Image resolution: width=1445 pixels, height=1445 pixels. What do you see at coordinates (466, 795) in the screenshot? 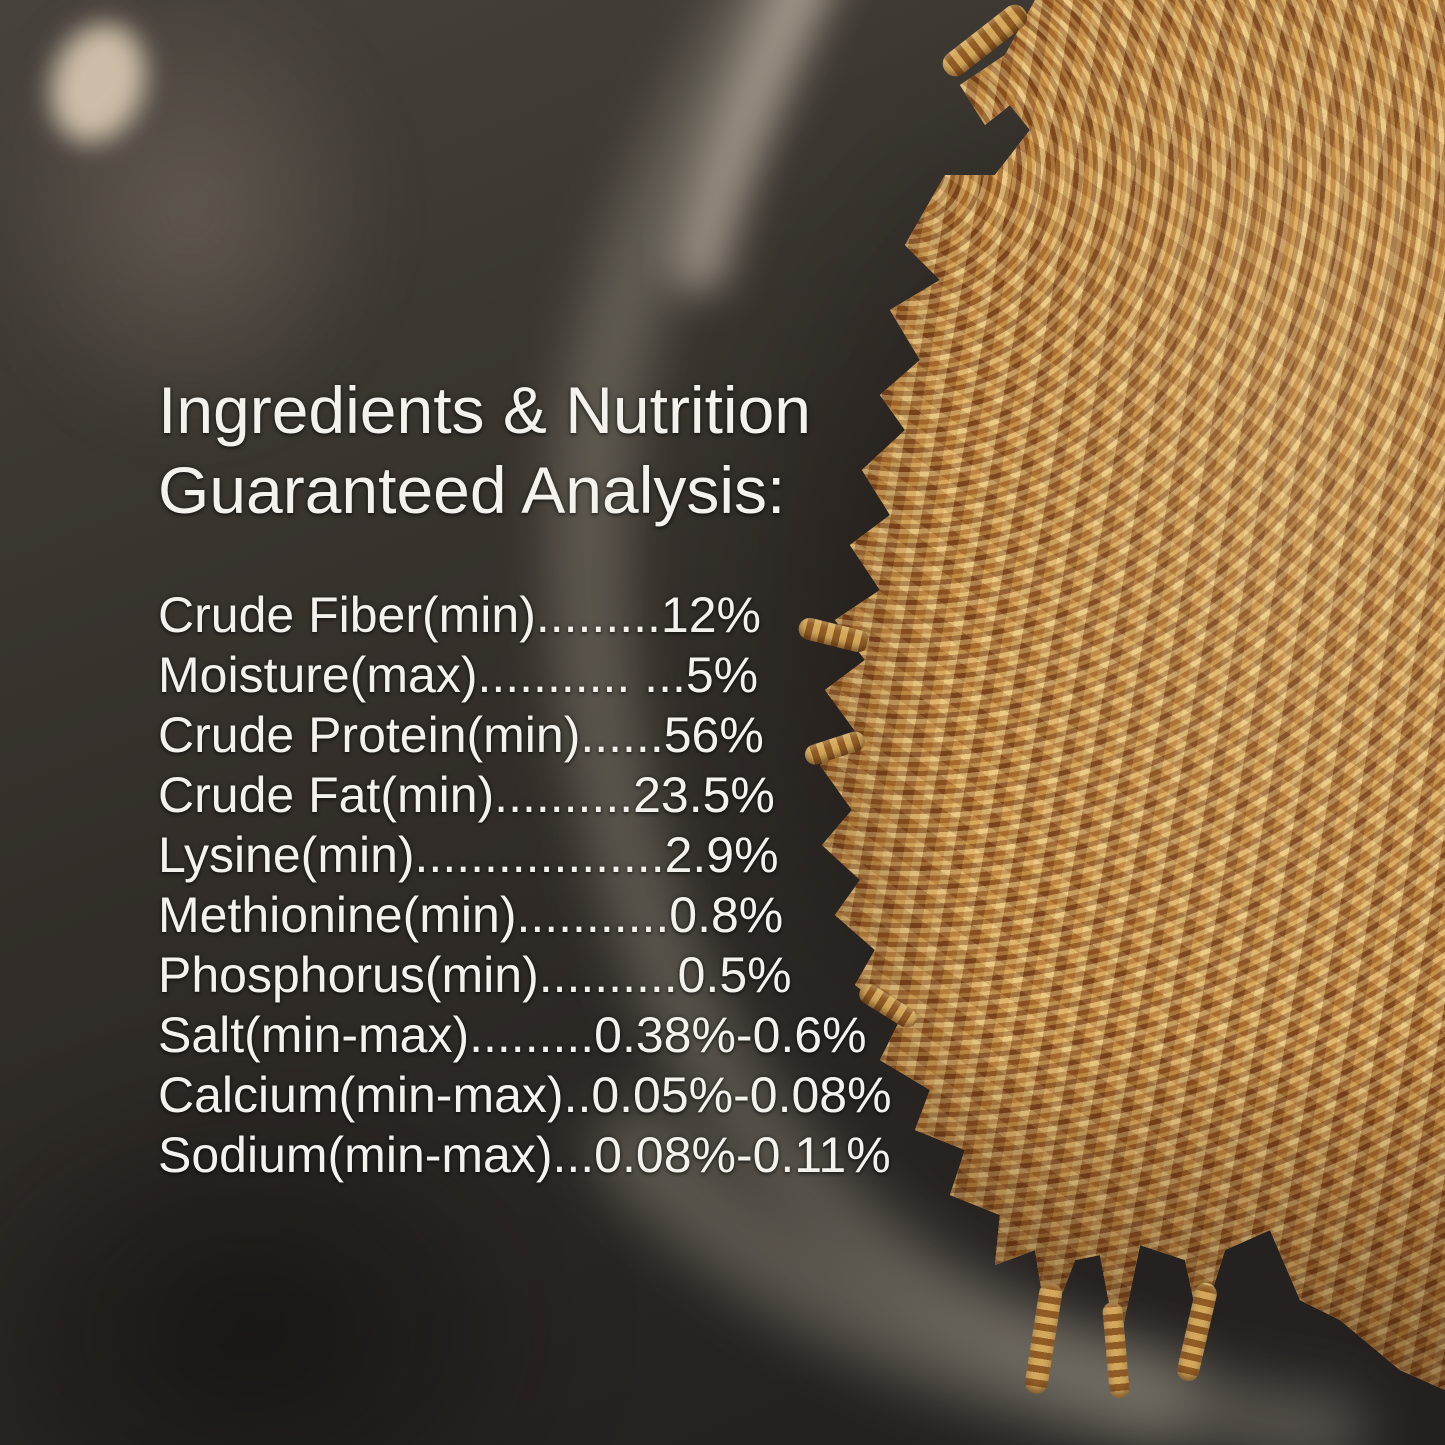
I see `analysis-line-crude-fat: Crude Fat(min)..........23.5%` at bounding box center [466, 795].